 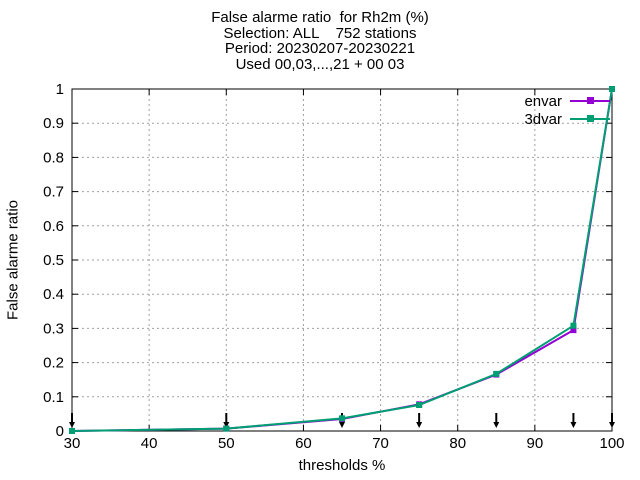 I want to click on y-tick-label: 0.9, so click(x=53, y=123).